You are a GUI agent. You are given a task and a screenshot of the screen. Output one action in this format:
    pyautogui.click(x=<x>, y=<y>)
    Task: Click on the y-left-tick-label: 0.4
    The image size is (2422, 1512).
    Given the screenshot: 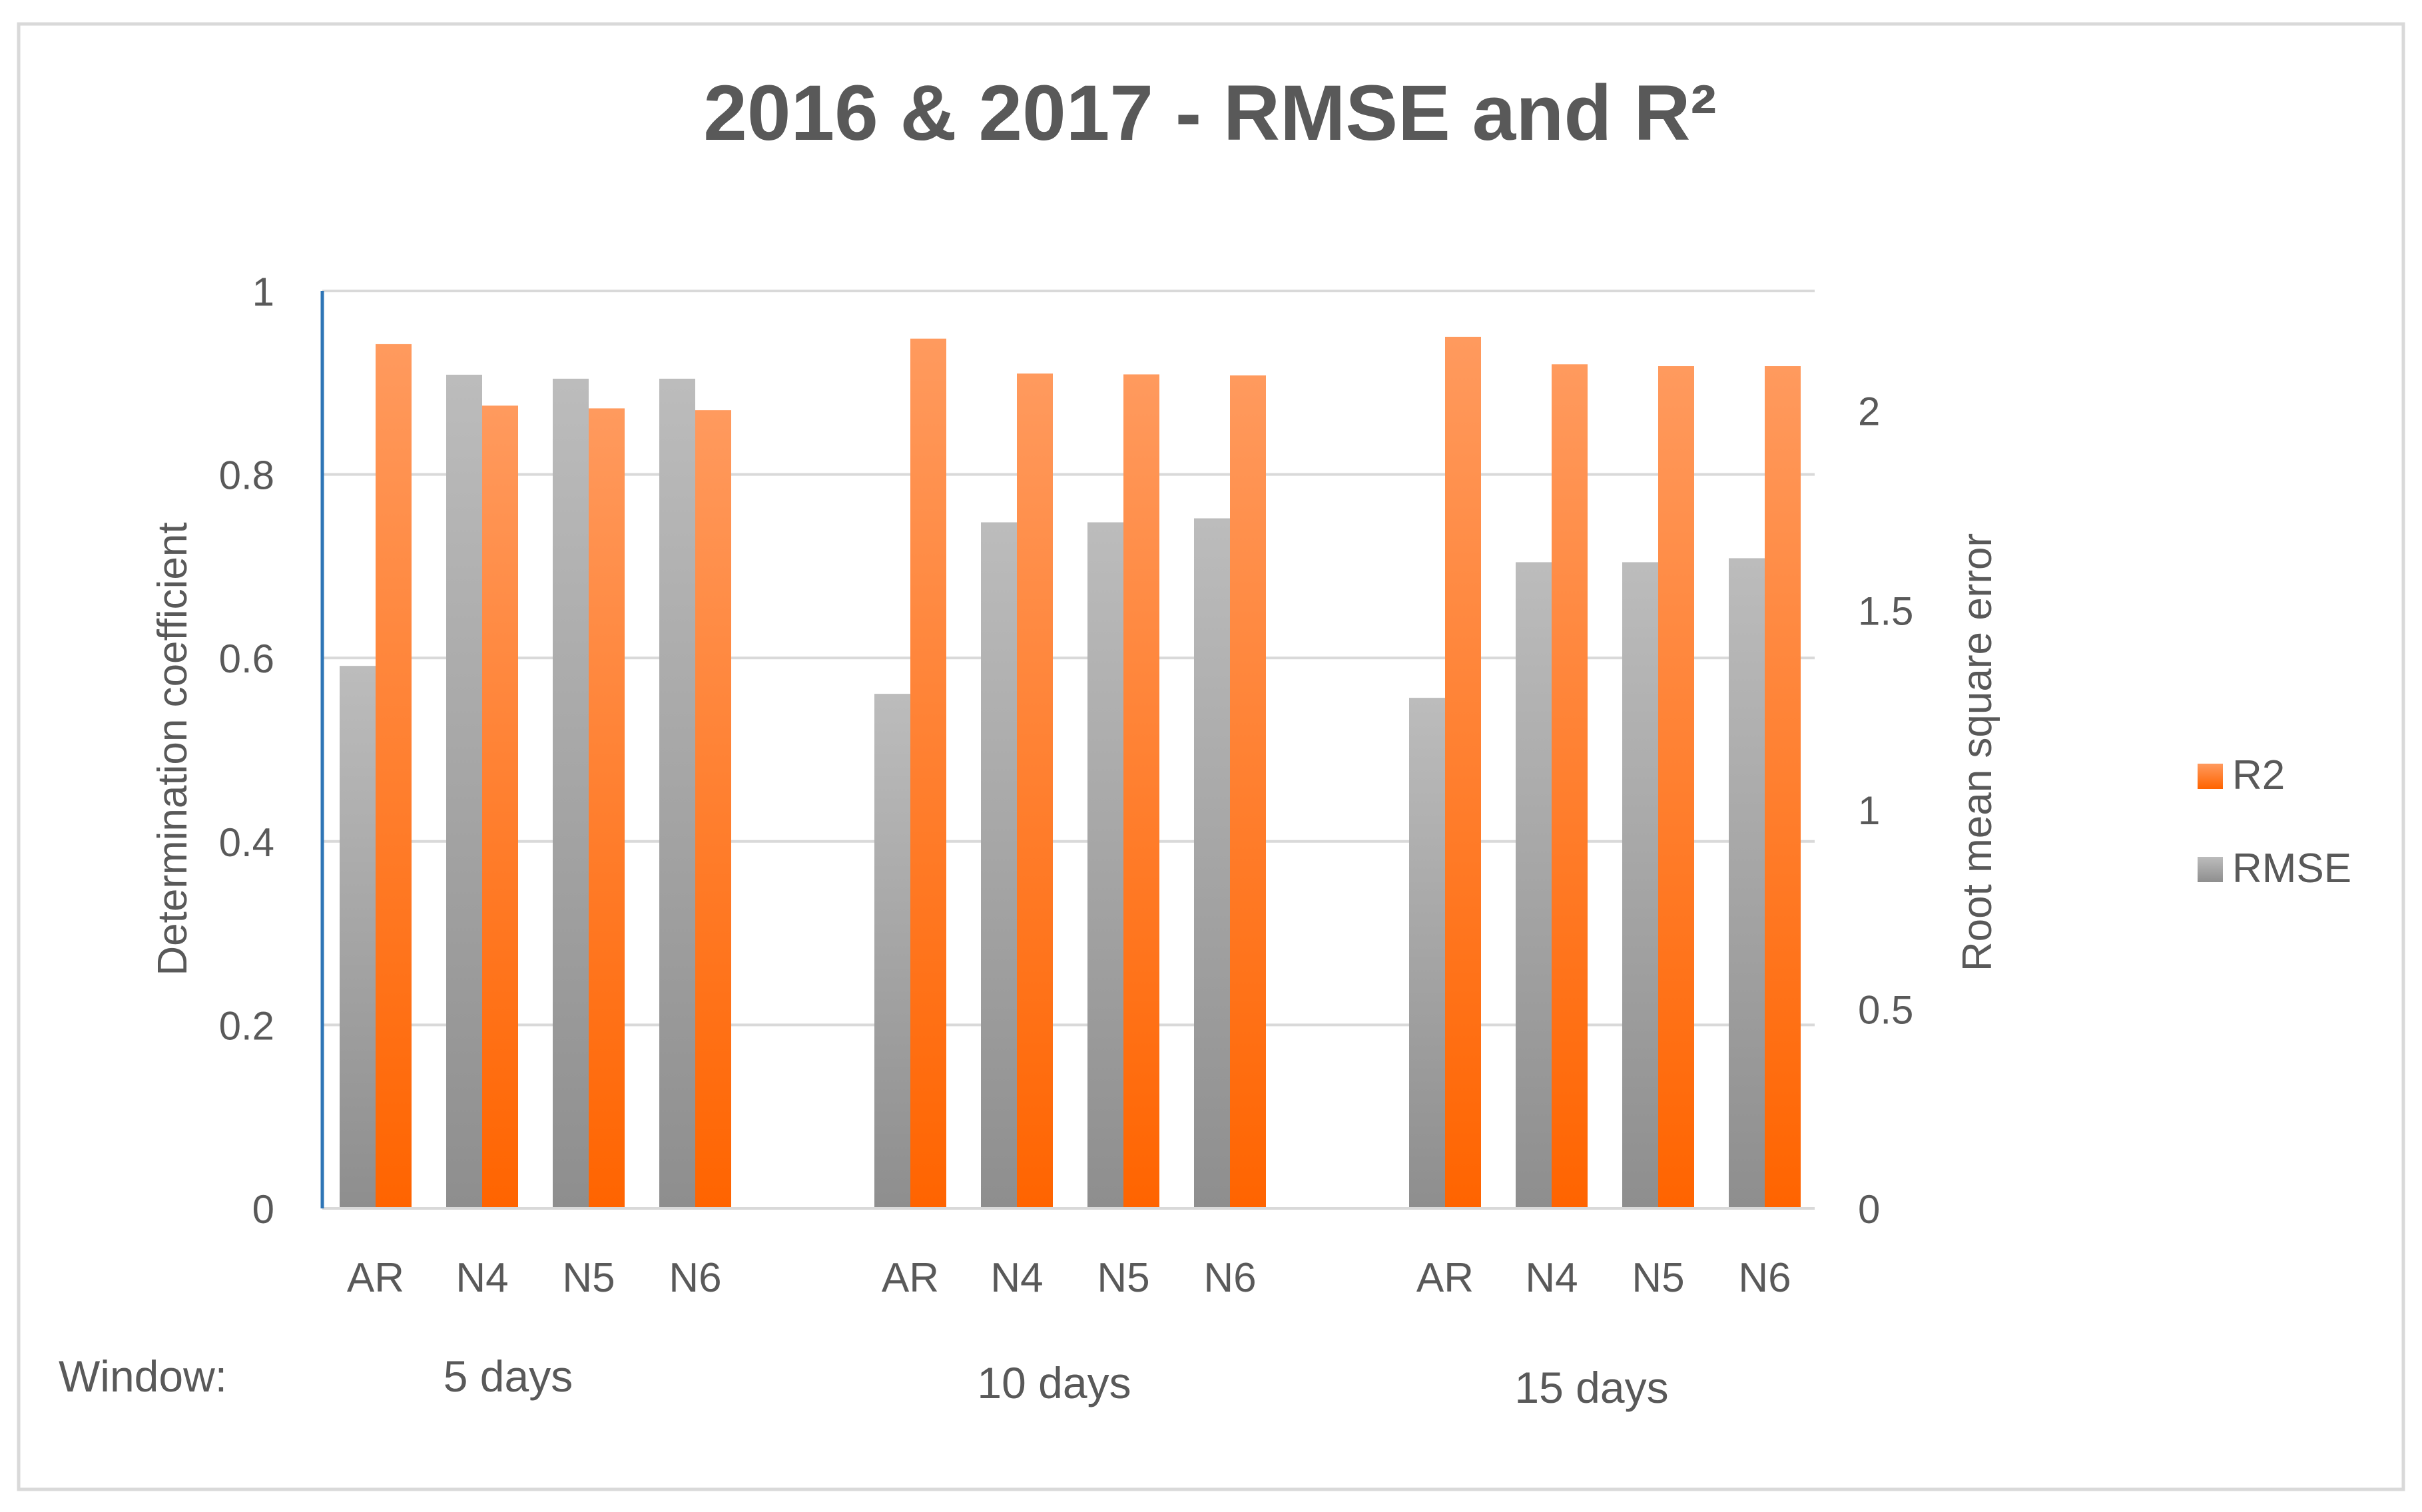 What is the action you would take?
    pyautogui.click(x=247, y=842)
    